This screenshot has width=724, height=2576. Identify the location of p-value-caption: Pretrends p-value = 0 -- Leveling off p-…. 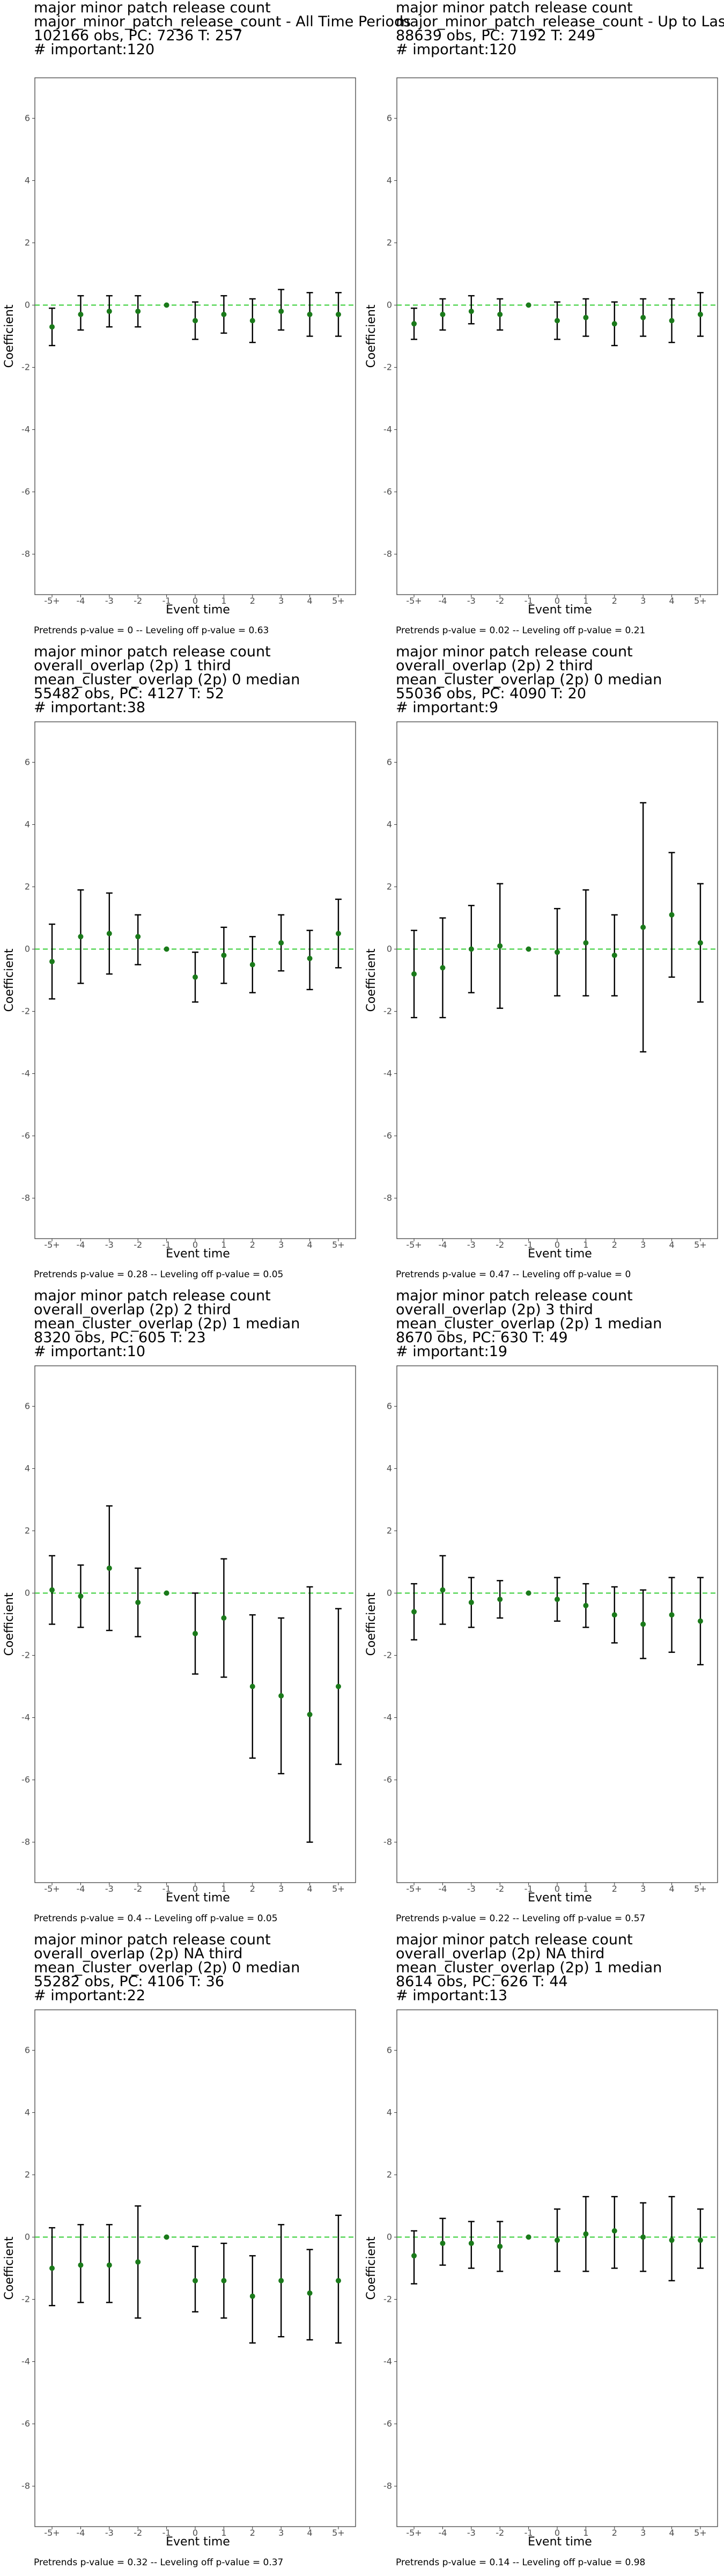
(151, 630).